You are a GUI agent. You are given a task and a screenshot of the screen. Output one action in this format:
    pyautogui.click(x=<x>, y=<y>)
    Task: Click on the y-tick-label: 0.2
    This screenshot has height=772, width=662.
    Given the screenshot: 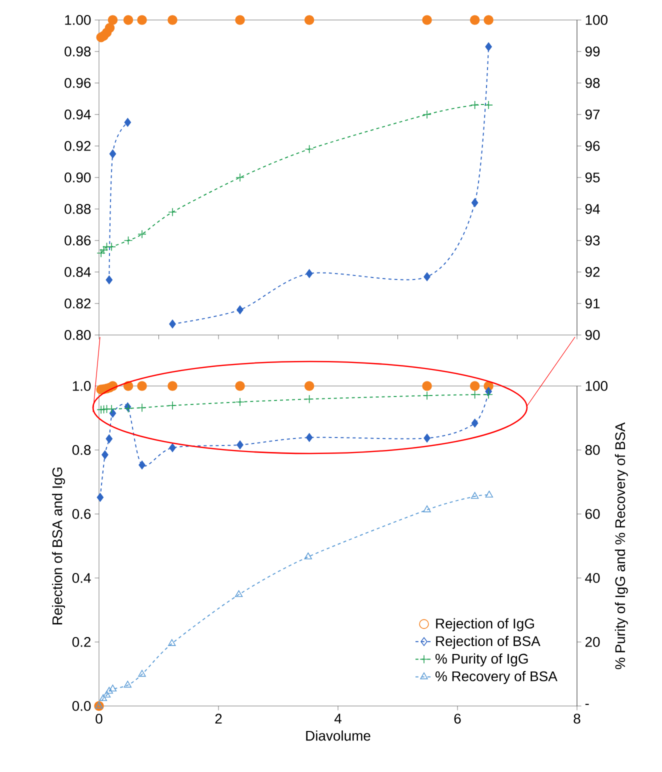 What is the action you would take?
    pyautogui.click(x=81, y=642)
    